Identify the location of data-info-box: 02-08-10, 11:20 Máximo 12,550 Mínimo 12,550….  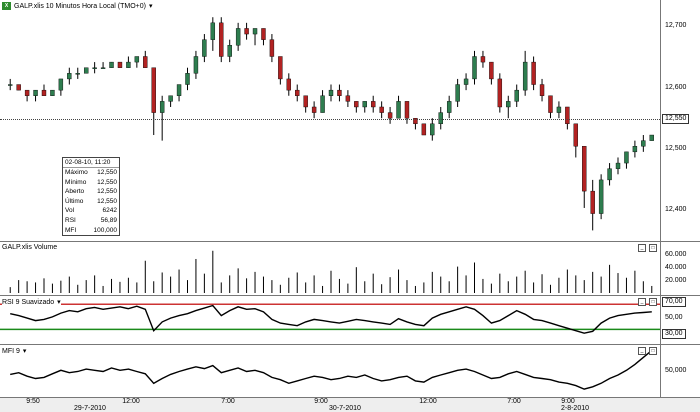
(91, 197).